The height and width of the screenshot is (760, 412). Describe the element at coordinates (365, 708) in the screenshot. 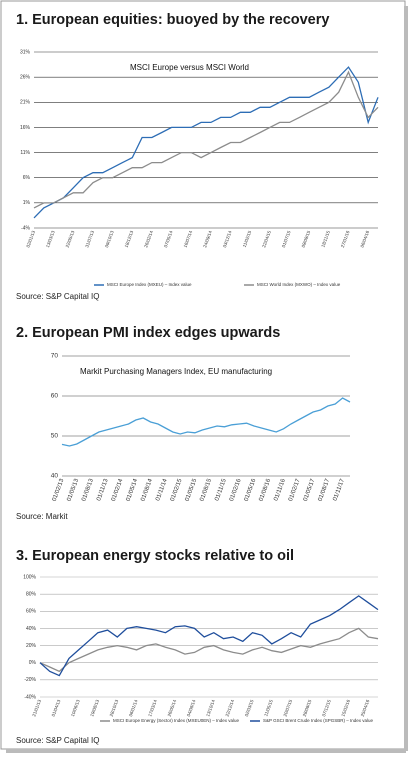

I see `x-tick-label: 25/04/16` at that location.